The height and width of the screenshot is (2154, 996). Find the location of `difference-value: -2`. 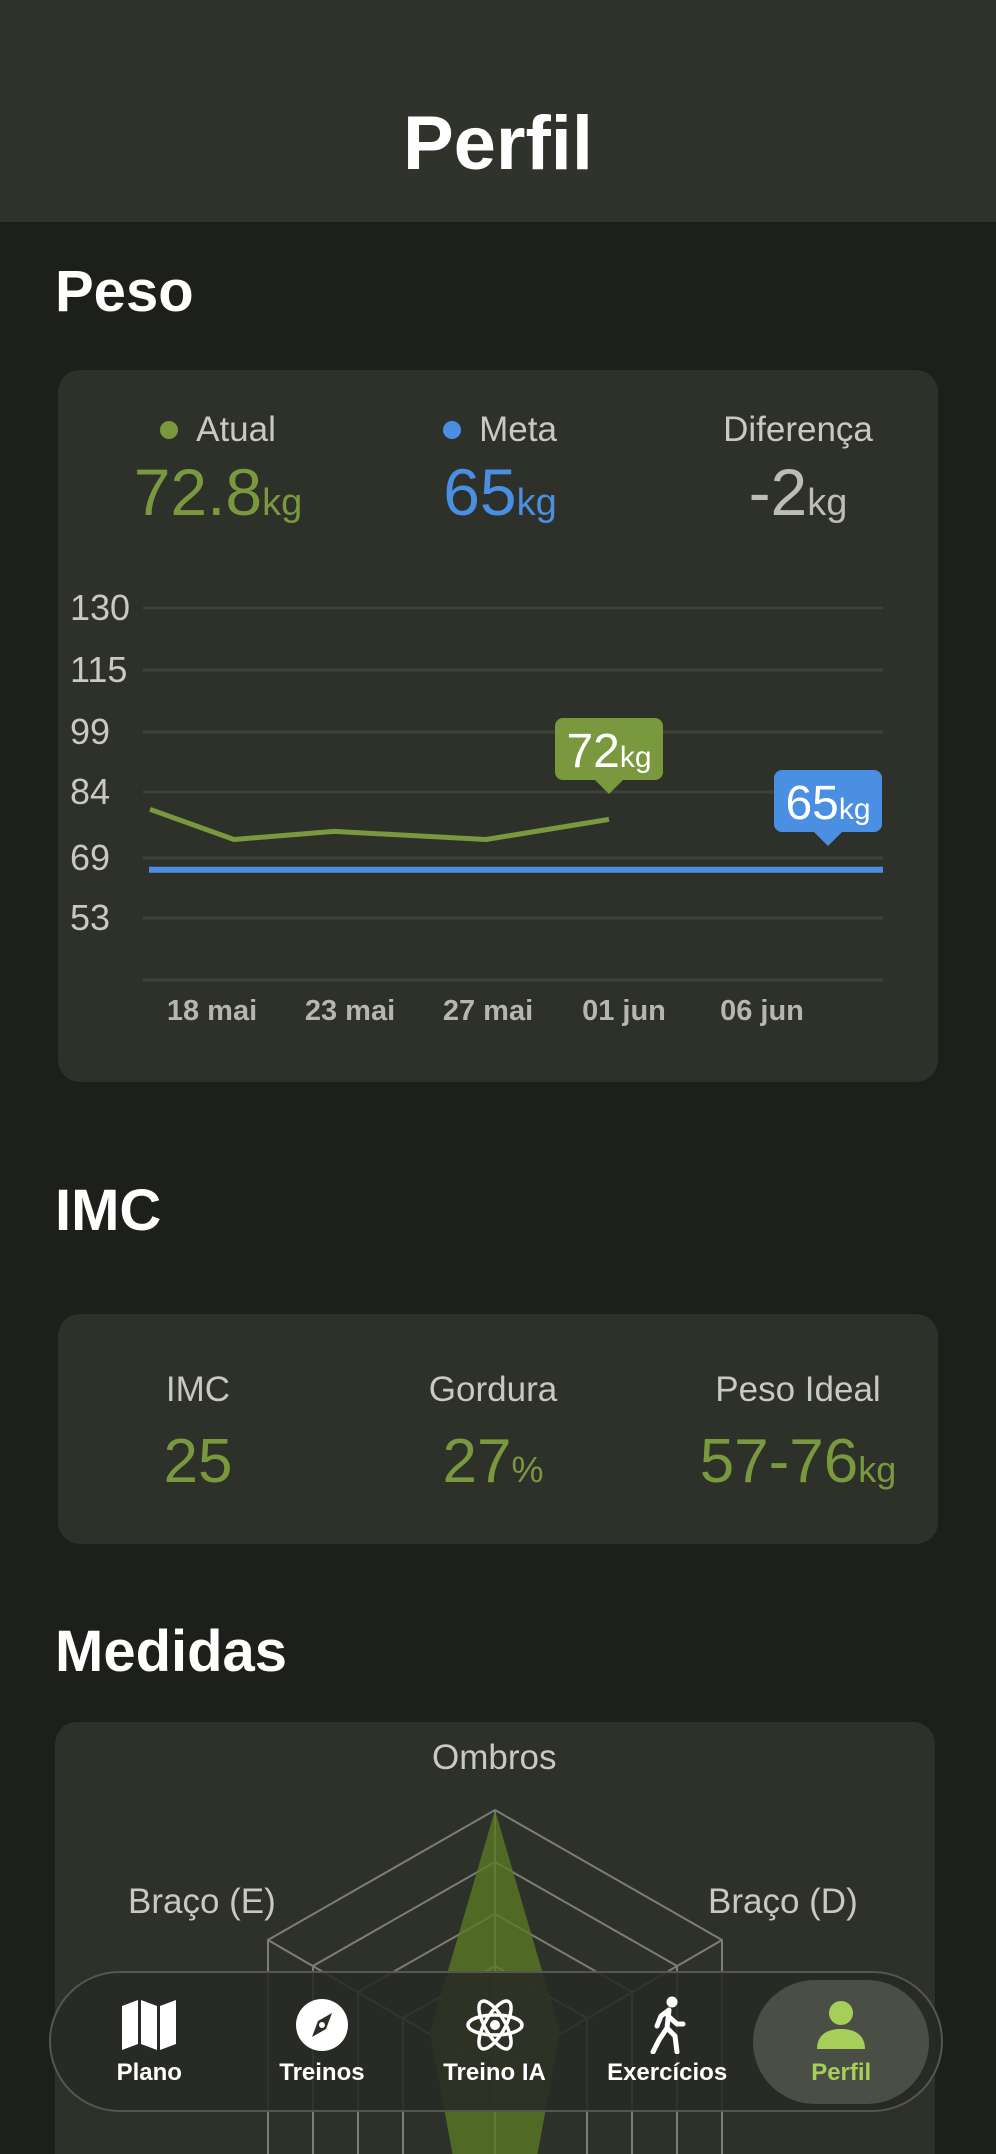

difference-value: -2 is located at coordinates (778, 492).